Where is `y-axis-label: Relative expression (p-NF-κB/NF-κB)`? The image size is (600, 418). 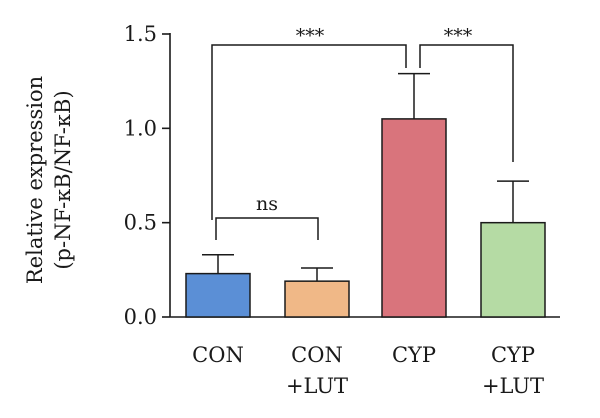
y-axis-label: Relative expression (p-NF-κB/NF-κB) is located at coordinates (49, 180).